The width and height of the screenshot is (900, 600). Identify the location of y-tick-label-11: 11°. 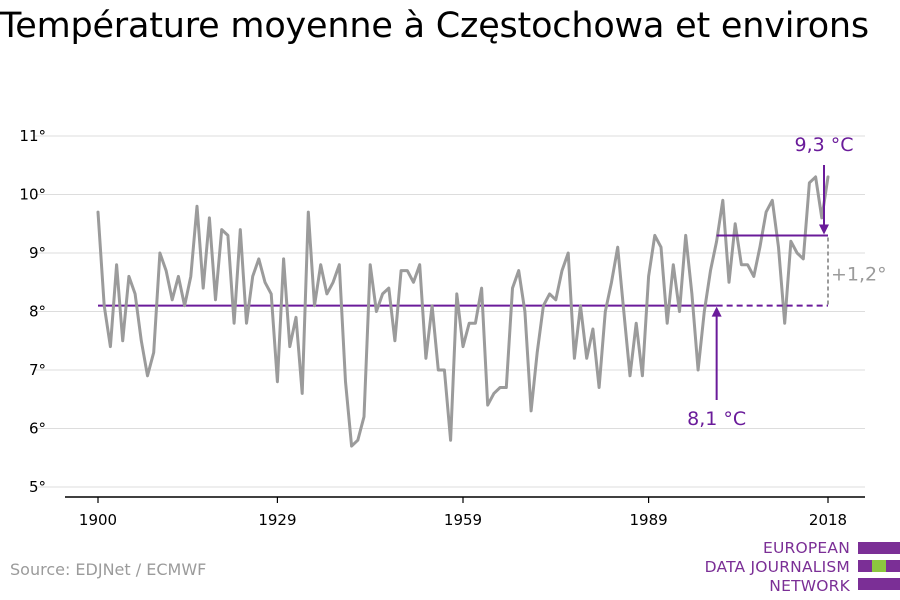
(32, 136).